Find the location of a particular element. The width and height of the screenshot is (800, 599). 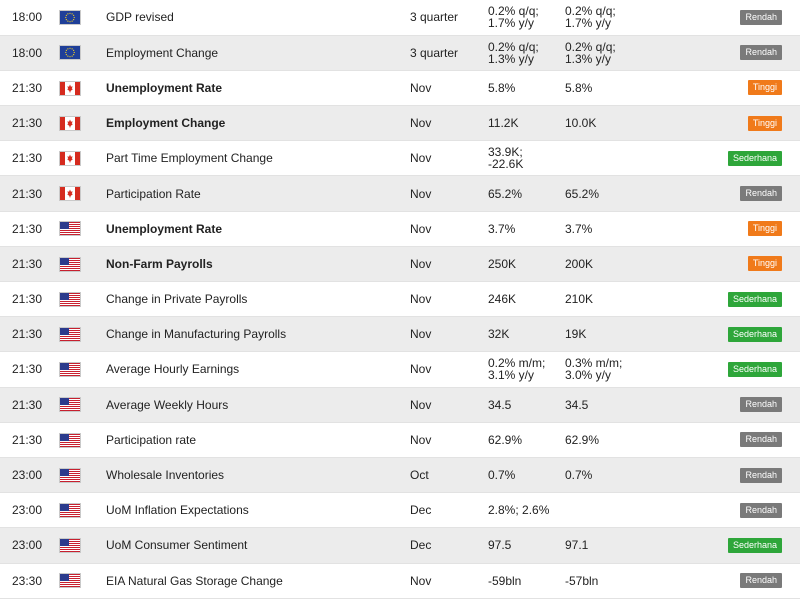

table-row: 21:30 Unemployment Rate Nov 3.7% 3.7% Tinggi is located at coordinates (400, 229).